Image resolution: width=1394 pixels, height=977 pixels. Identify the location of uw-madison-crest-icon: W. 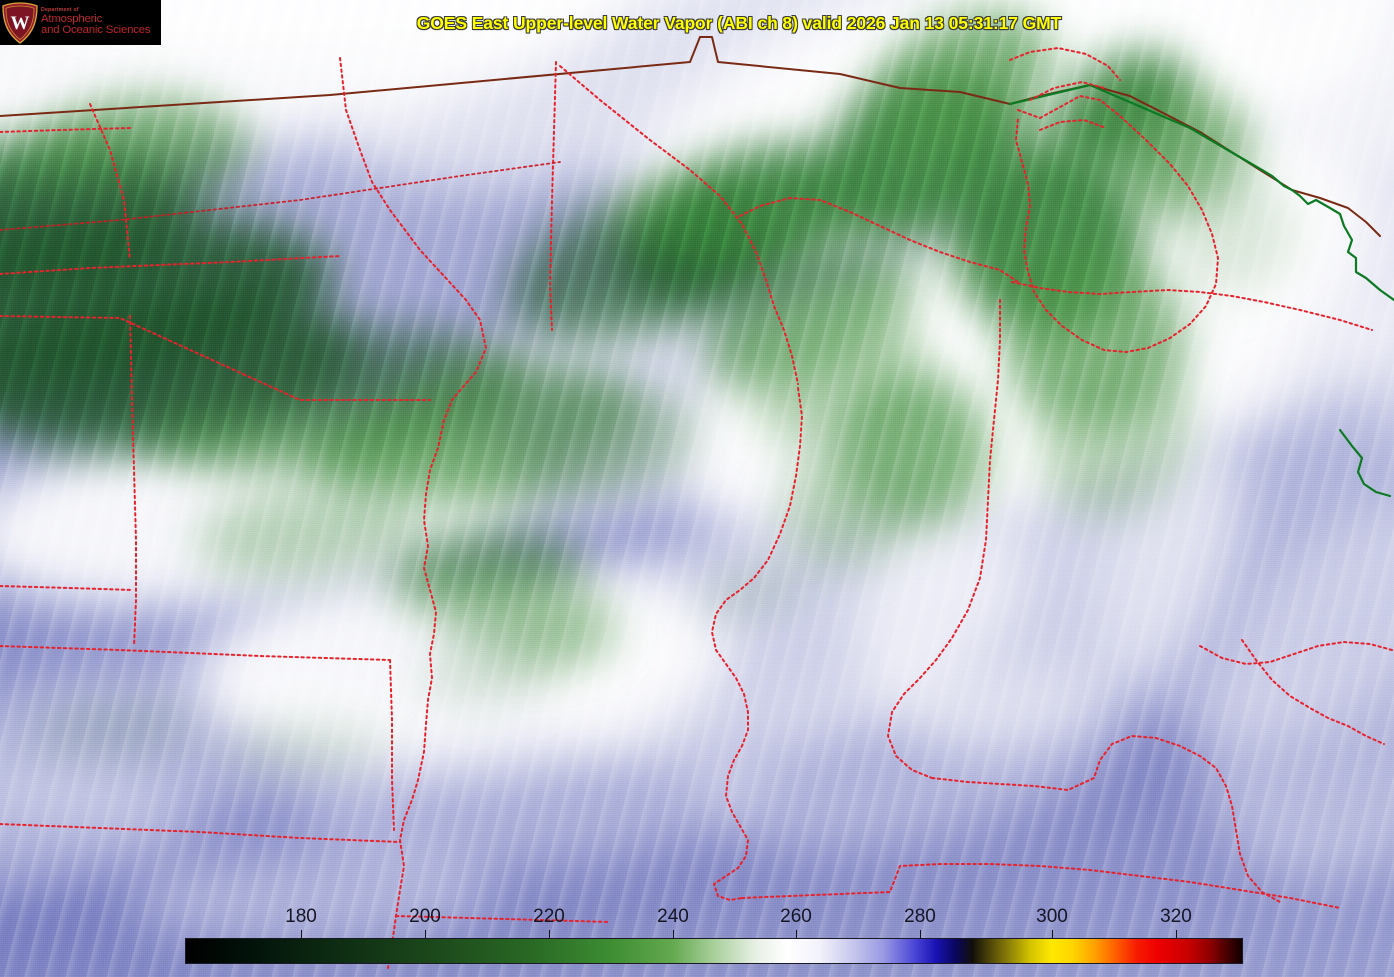
(20, 22).